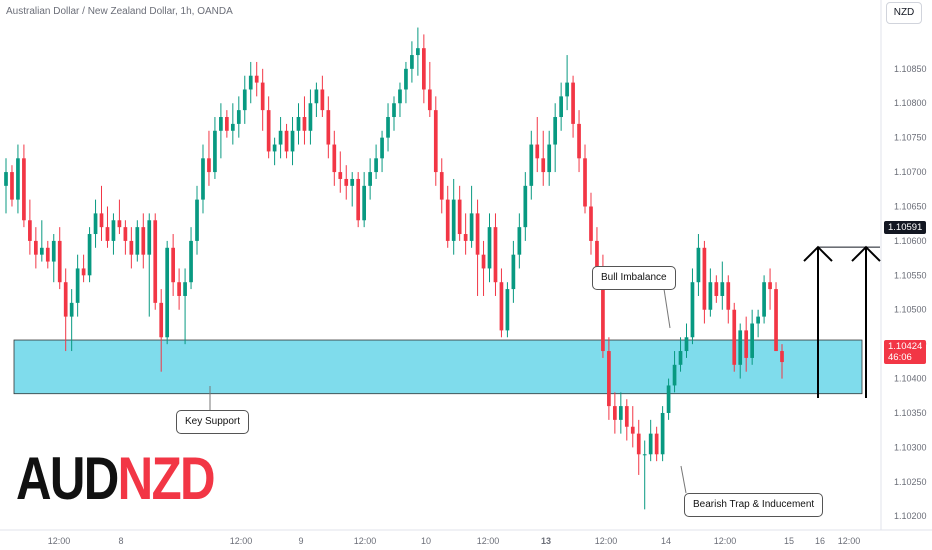 Image resolution: width=932 pixels, height=550 pixels. I want to click on x-tick-label: 9, so click(300, 541).